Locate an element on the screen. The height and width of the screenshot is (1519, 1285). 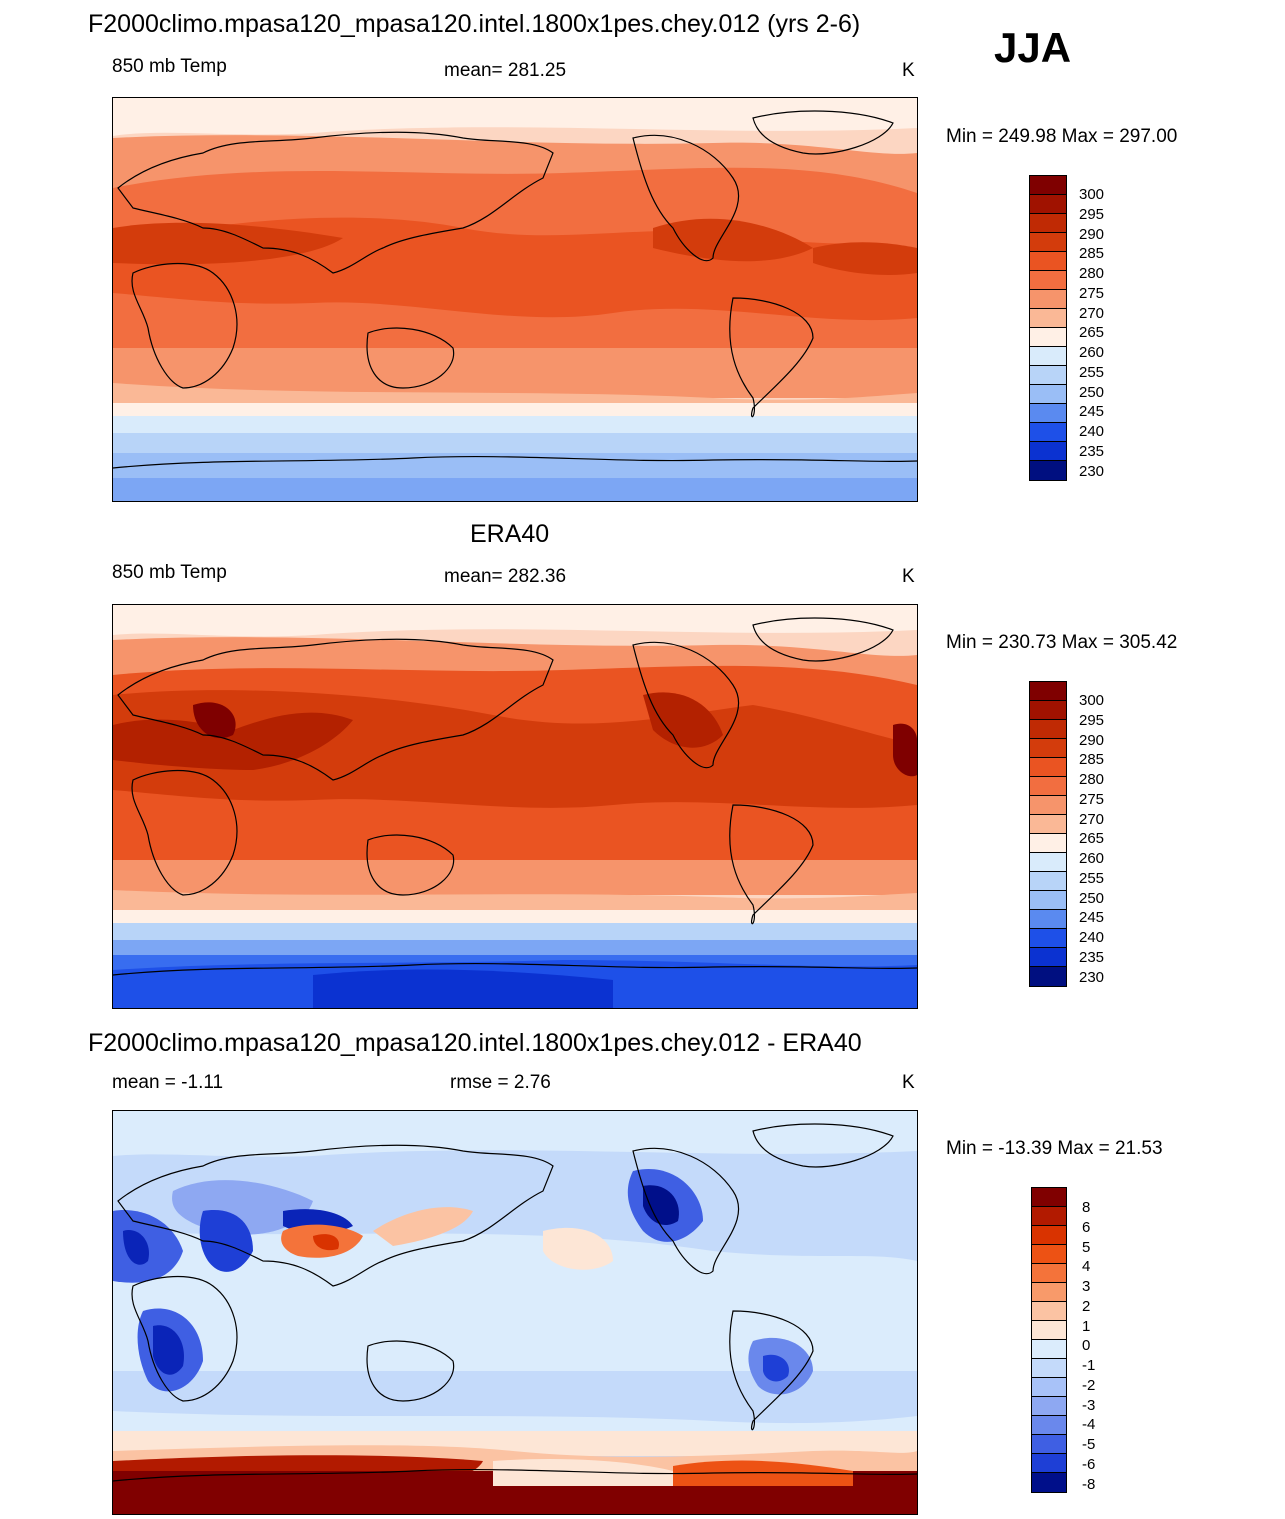
colorbar-label: 0 is located at coordinates (1086, 1345).